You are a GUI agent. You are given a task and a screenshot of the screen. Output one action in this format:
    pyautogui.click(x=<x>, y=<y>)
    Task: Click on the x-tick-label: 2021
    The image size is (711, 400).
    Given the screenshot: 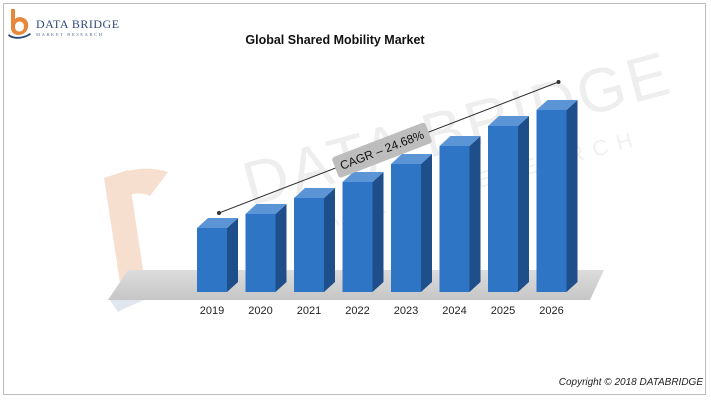 What is the action you would take?
    pyautogui.click(x=309, y=311)
    